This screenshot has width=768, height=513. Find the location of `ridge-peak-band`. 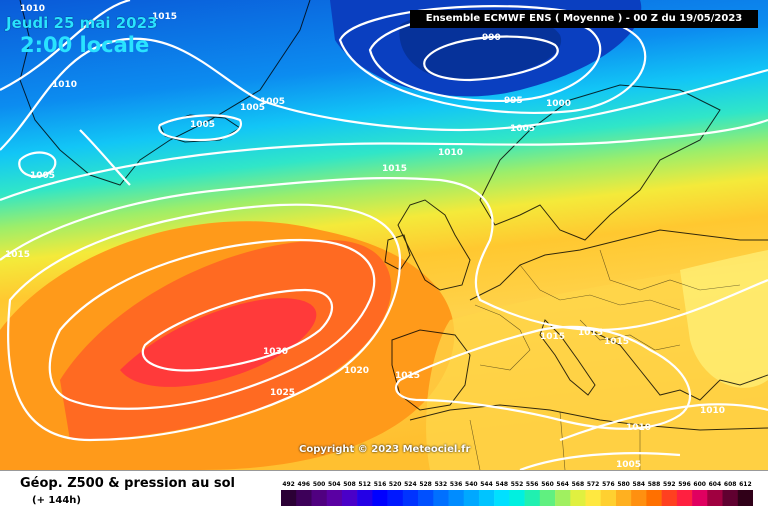

ridge-peak-band is located at coordinates (218, 342).